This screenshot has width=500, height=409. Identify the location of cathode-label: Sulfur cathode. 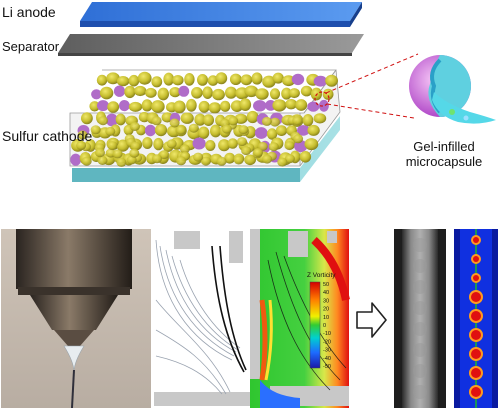
(47, 136).